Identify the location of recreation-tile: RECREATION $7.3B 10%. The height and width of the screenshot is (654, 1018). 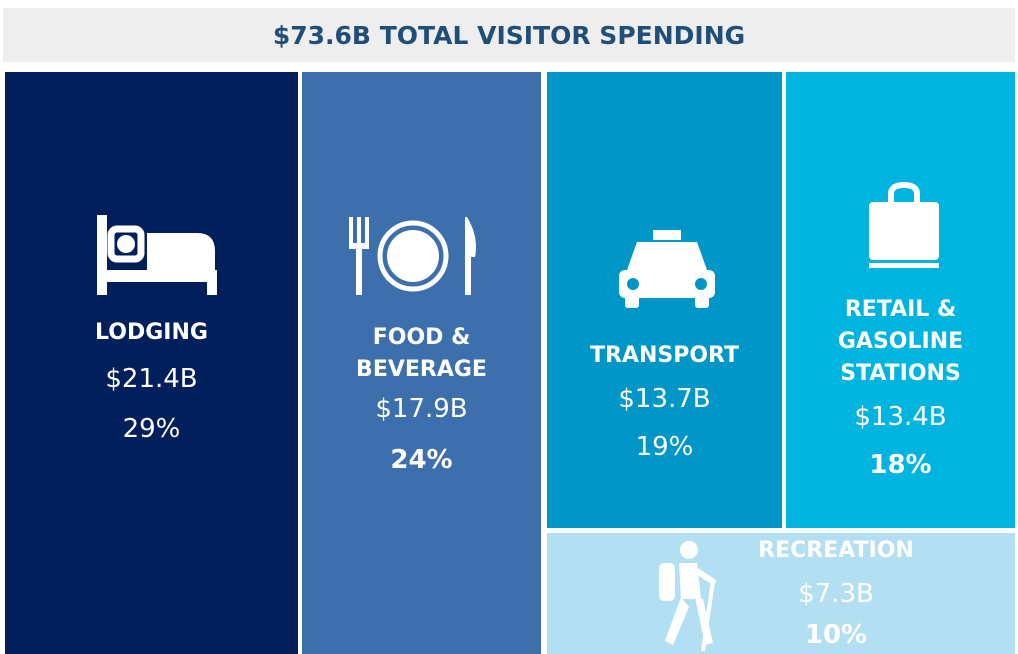
(781, 593).